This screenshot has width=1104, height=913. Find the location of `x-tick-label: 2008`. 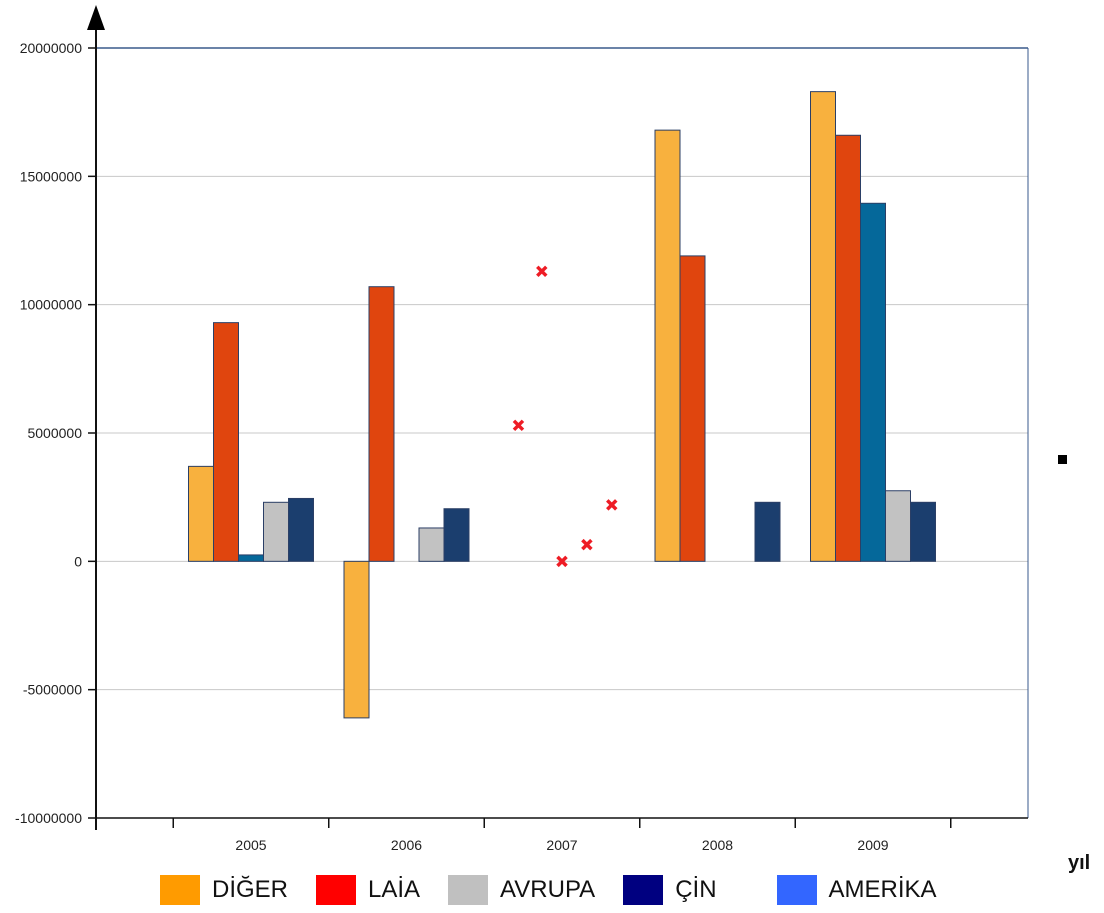

x-tick-label: 2008 is located at coordinates (717, 845).